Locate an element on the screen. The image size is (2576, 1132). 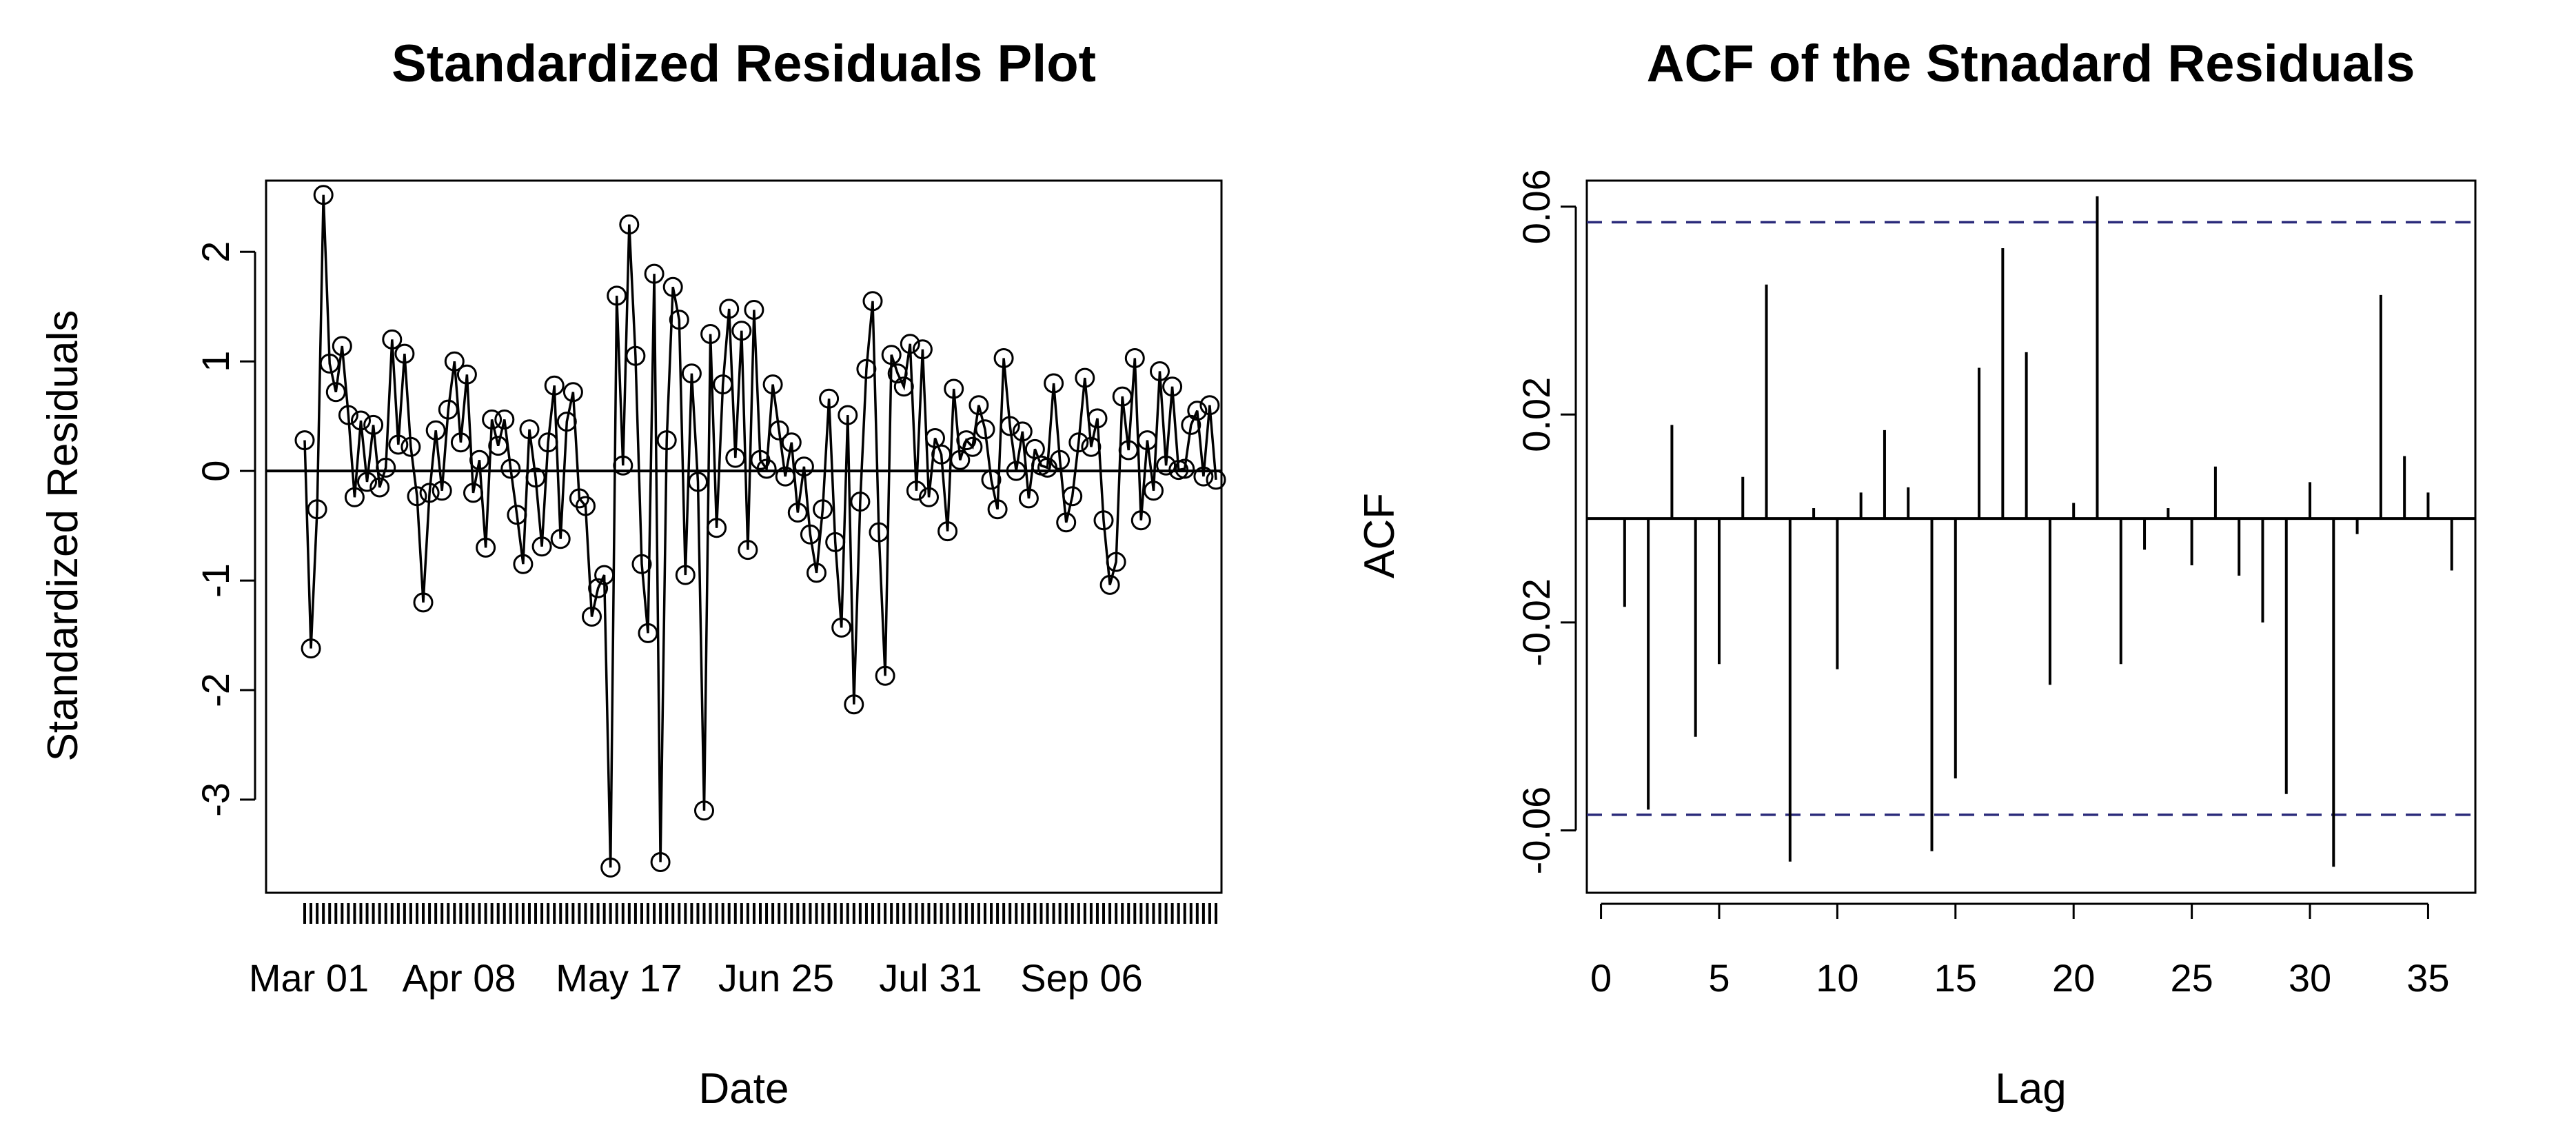
acf-x-tick-label: 30 is located at coordinates (2310, 978).